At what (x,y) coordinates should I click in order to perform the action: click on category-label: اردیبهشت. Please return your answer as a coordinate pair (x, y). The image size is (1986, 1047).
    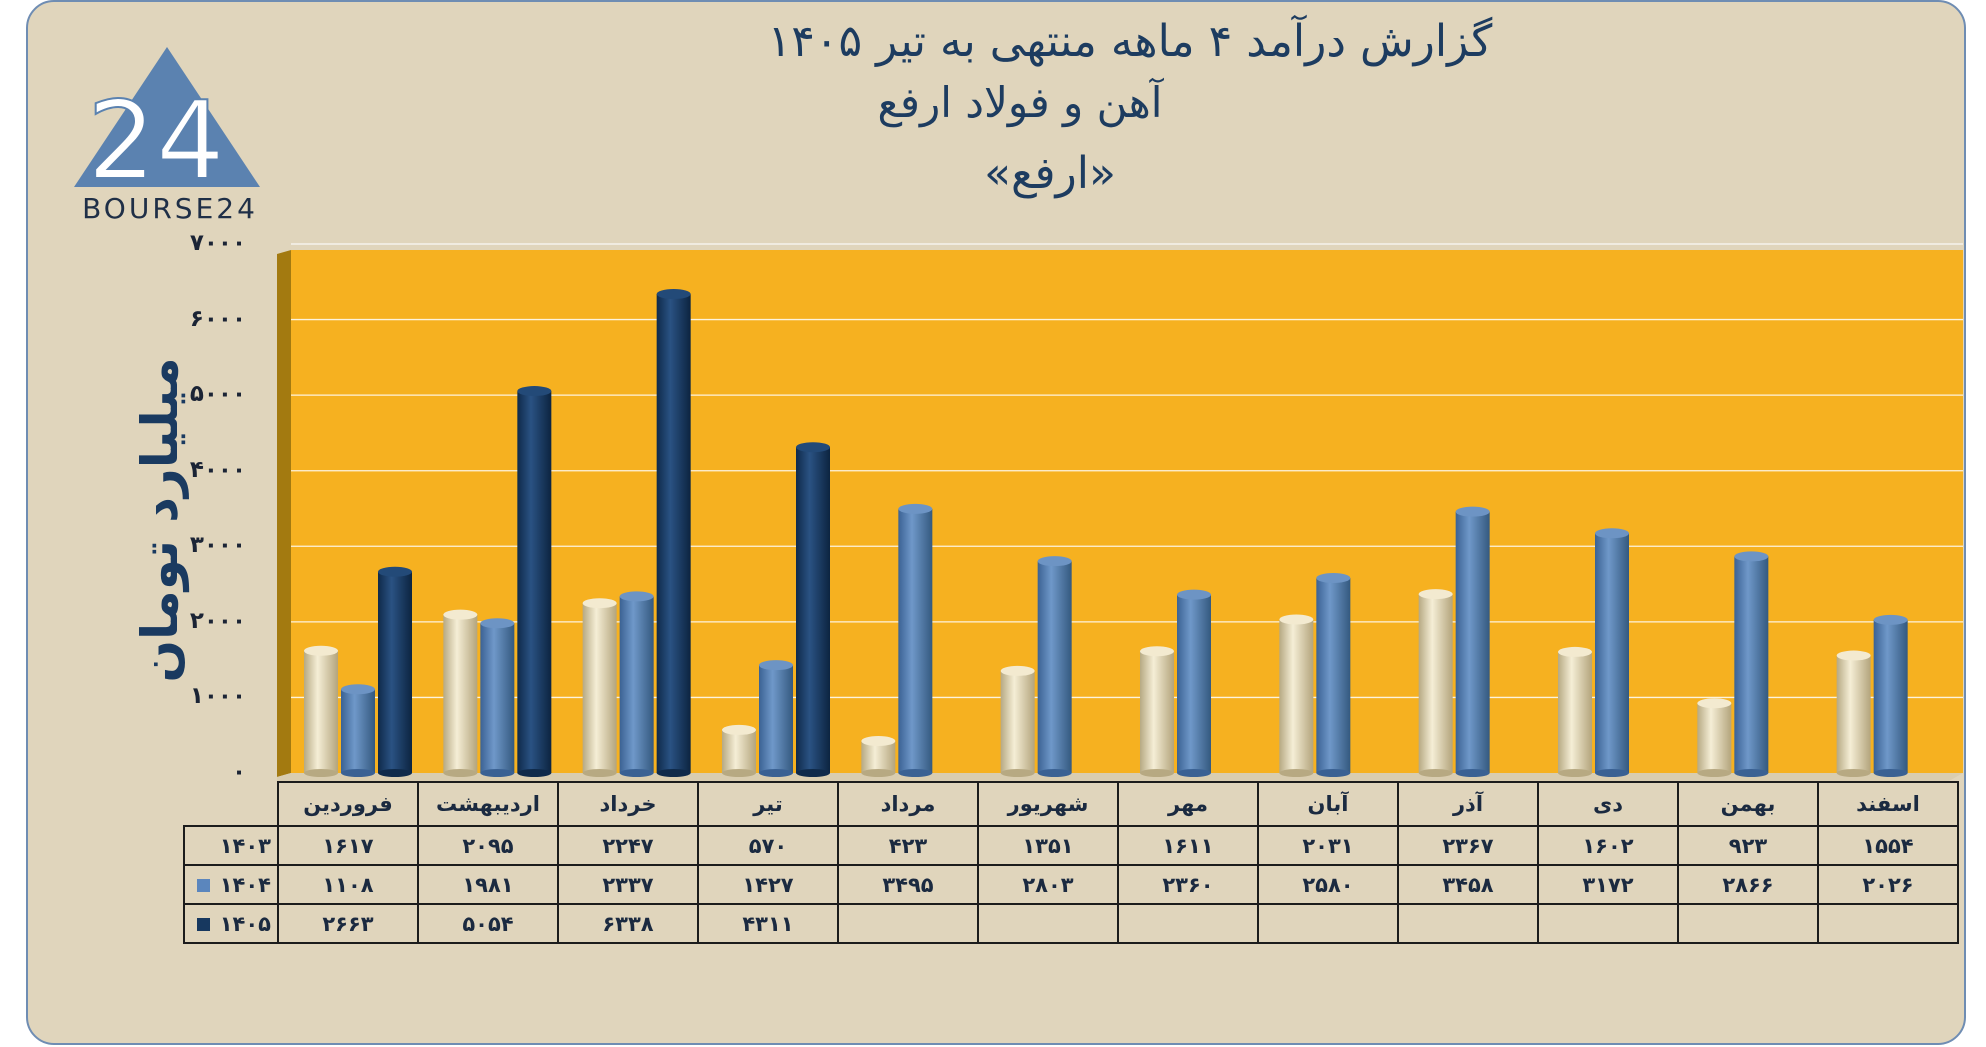
    Looking at the image, I should click on (488, 804).